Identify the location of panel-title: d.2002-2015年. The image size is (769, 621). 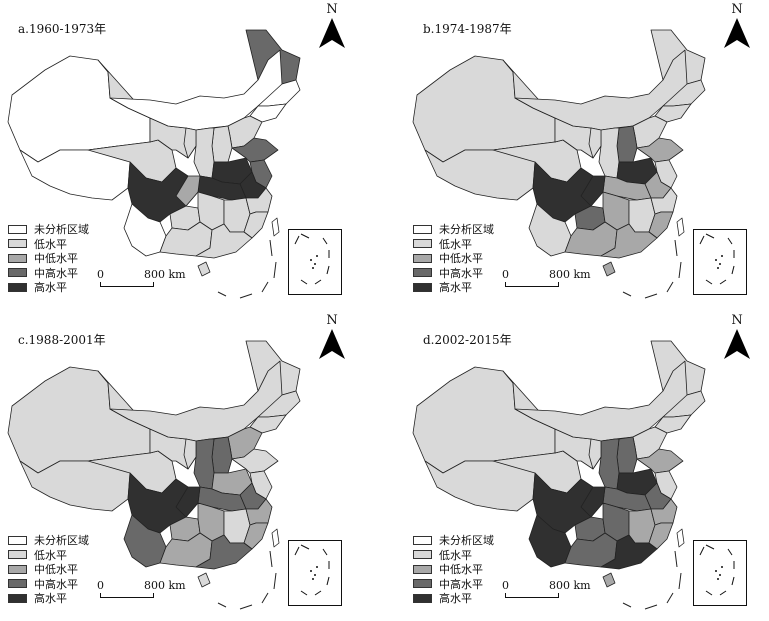
(467, 340).